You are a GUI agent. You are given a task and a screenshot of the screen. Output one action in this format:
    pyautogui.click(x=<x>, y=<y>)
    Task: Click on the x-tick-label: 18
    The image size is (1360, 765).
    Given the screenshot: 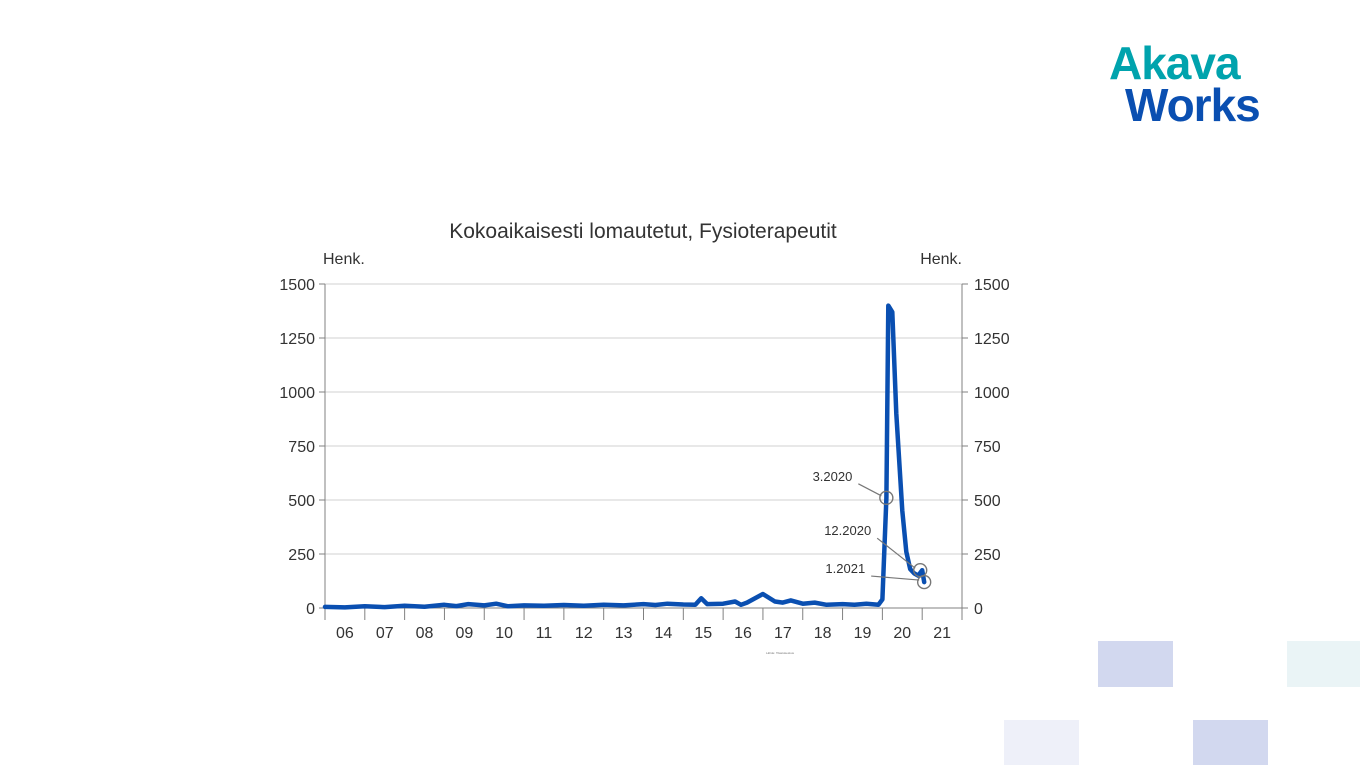 What is the action you would take?
    pyautogui.click(x=823, y=633)
    